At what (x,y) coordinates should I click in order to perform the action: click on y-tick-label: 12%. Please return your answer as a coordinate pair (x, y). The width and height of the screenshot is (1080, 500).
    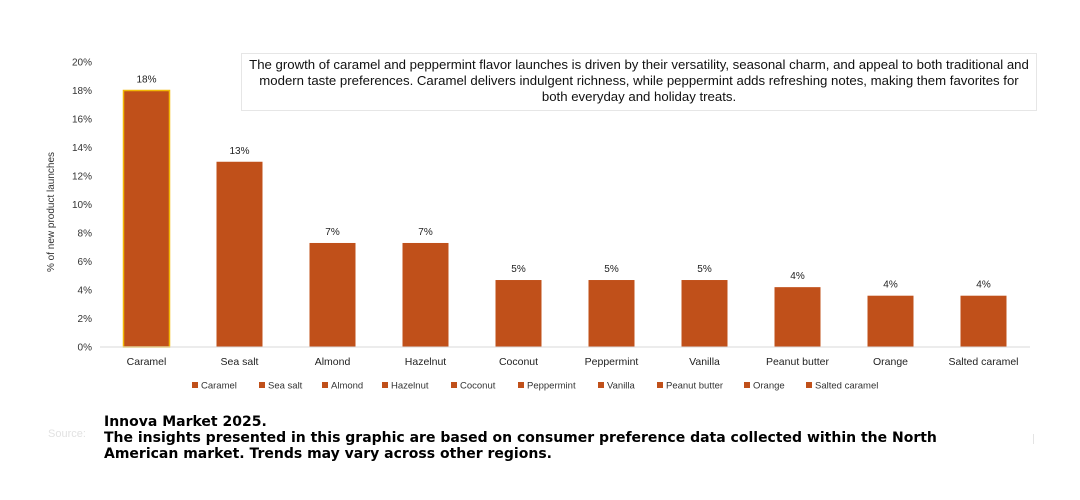
    Looking at the image, I should click on (82, 177).